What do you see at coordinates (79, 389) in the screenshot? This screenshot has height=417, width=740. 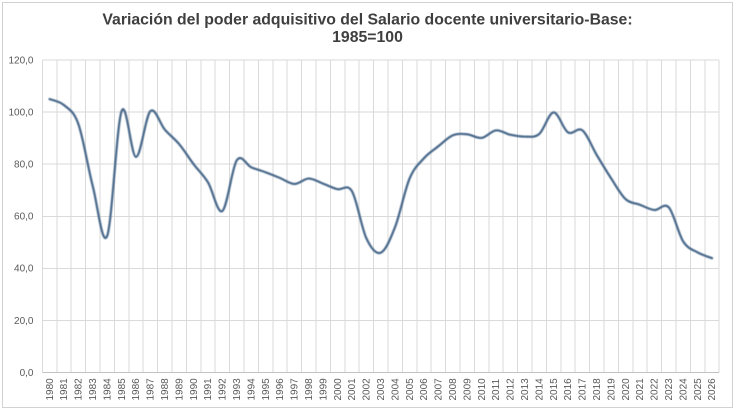 I see `svg-text: 1982` at bounding box center [79, 389].